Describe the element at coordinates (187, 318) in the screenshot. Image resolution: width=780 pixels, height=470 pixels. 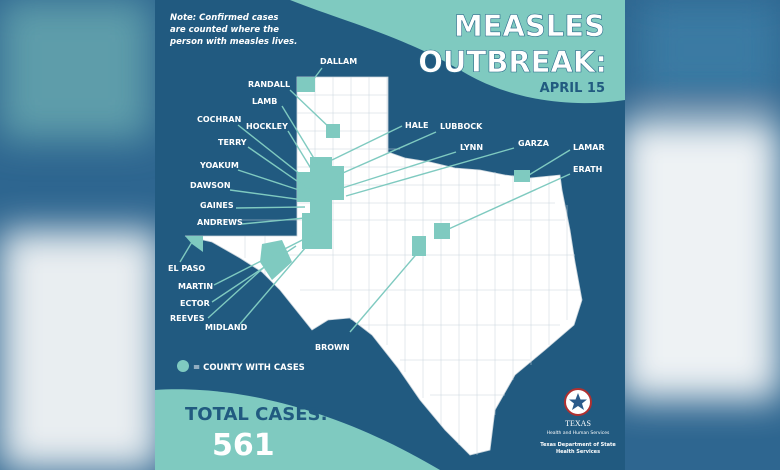
I see `county-label: REEVES` at that location.